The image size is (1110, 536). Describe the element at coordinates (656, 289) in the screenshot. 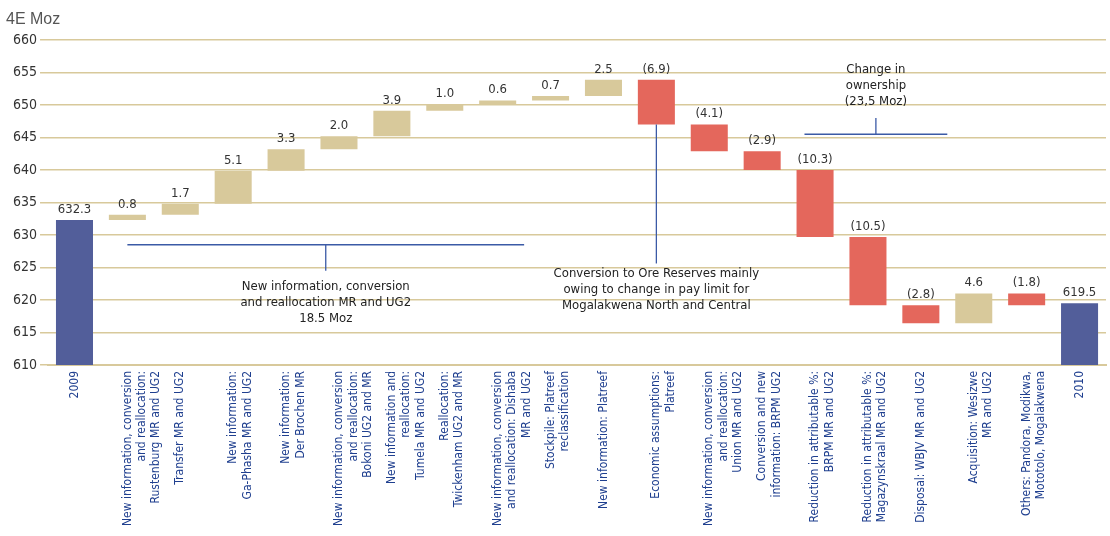

I see `annotation: Conversion to Ore Reserves mainly owing to change in pay limit for Mogalakwena North and Central` at that location.